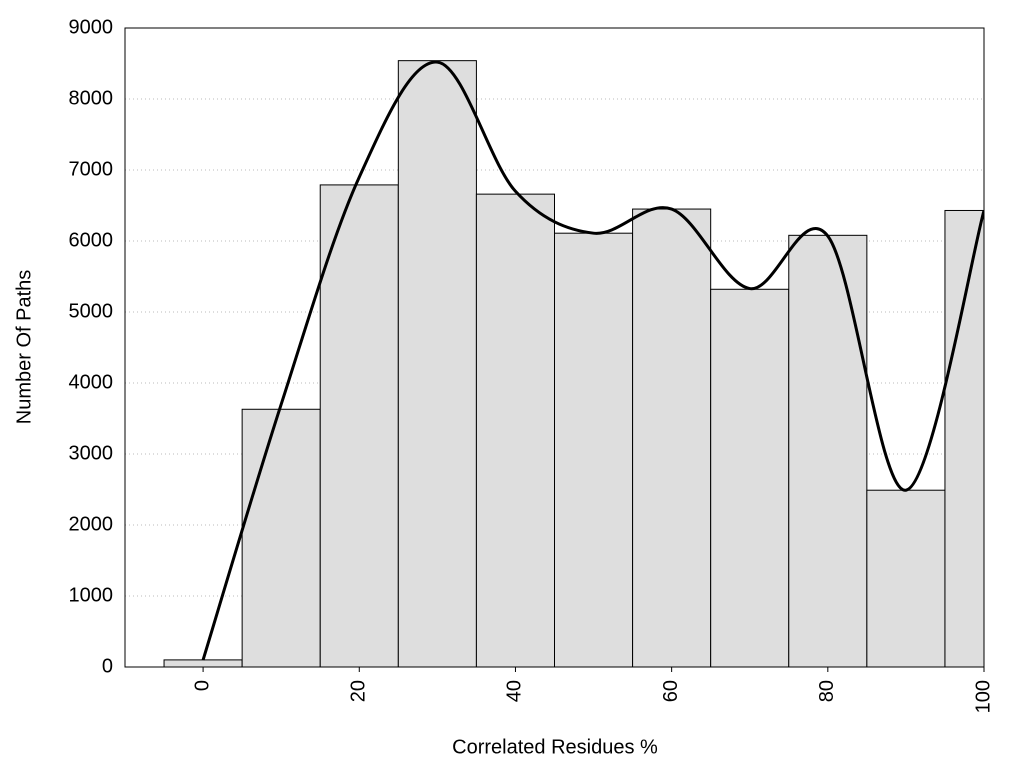 This screenshot has height=773, width=1024. I want to click on y-tick-label: 3000, so click(91, 453).